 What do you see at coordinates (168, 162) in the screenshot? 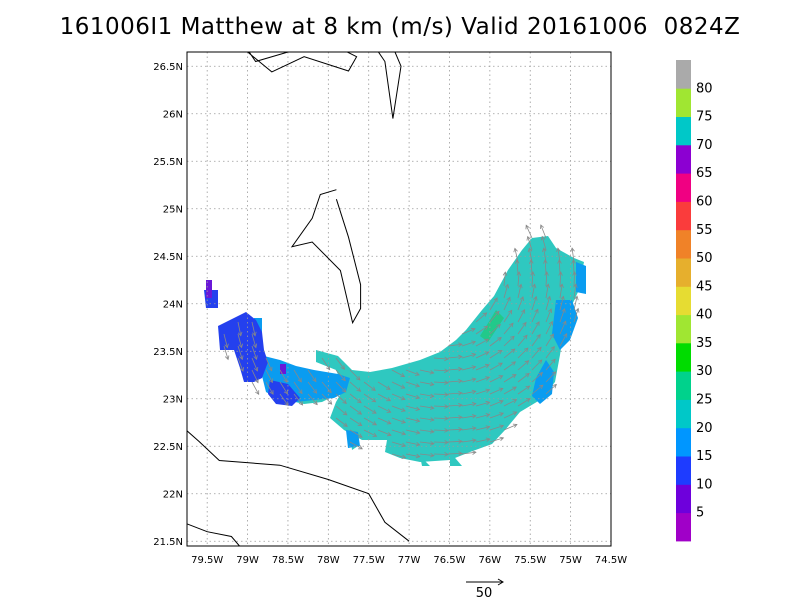
I see `latitude-tick-label: 25.5N` at bounding box center [168, 162].